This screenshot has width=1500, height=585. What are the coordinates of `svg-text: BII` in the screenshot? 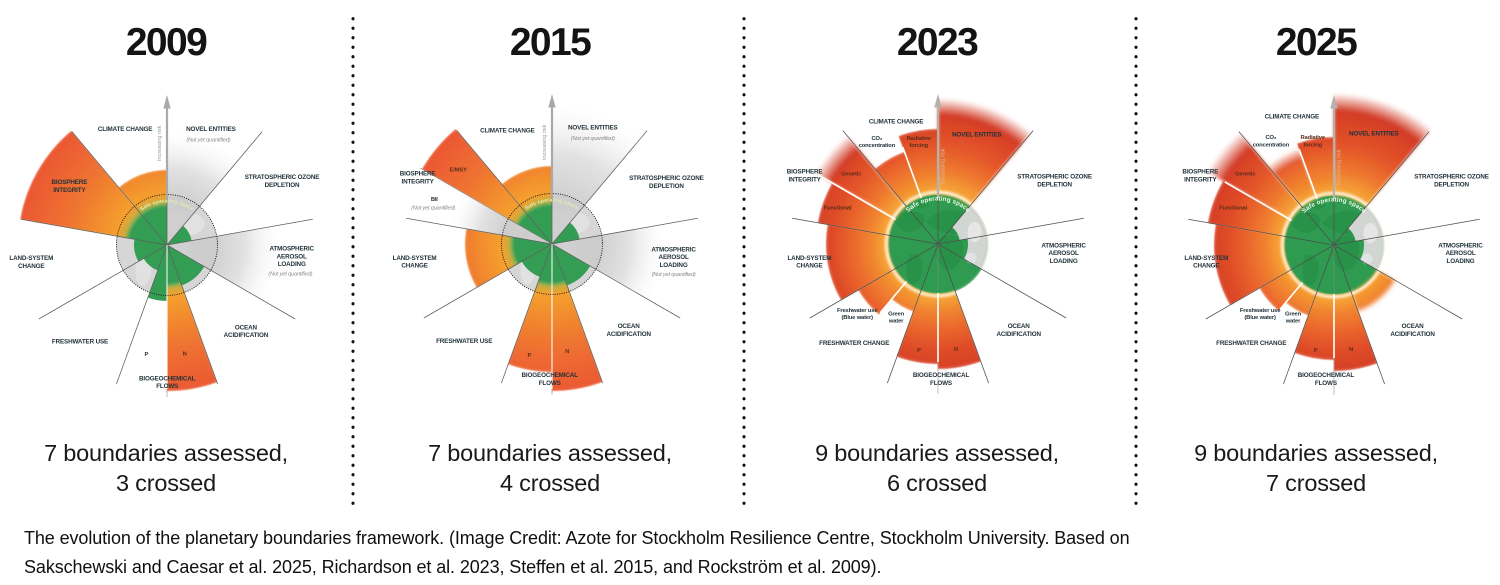 It's located at (433, 200).